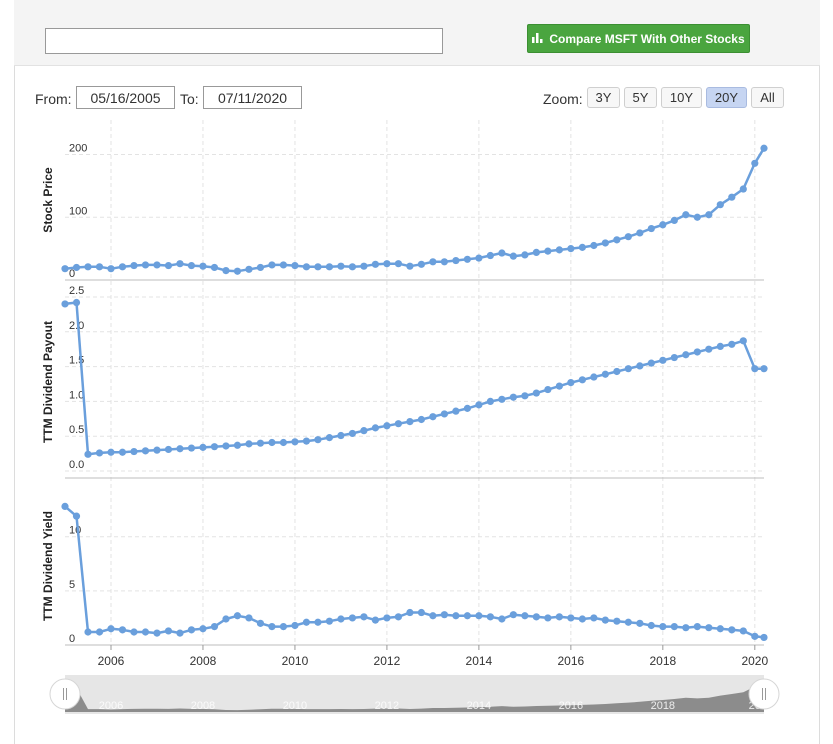 The width and height of the screenshot is (833, 744). I want to click on from-date-input: 05/16/2005, so click(125, 97).